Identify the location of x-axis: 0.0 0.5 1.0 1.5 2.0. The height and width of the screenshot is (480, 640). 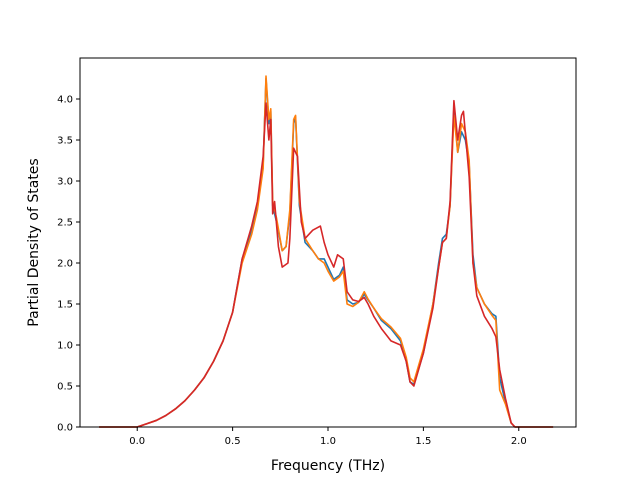
(328, 437).